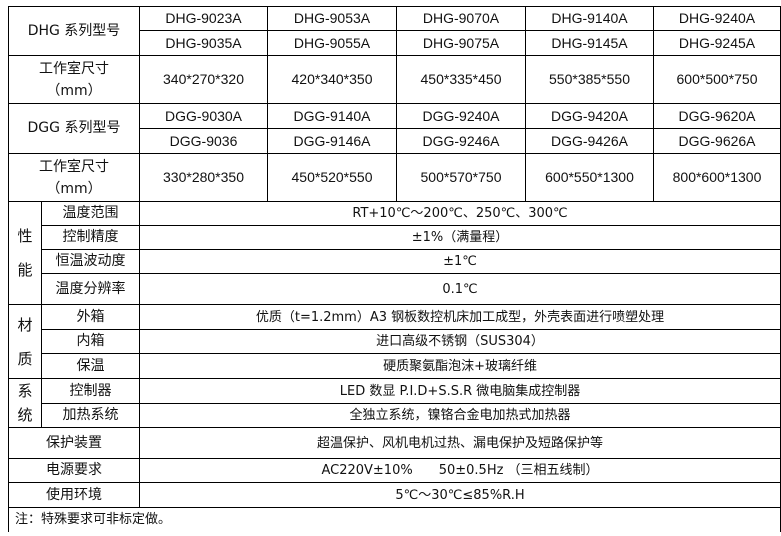 Image resolution: width=781 pixels, height=536 pixels. Describe the element at coordinates (25, 415) in the screenshot. I see `group-char: 统` at that location.